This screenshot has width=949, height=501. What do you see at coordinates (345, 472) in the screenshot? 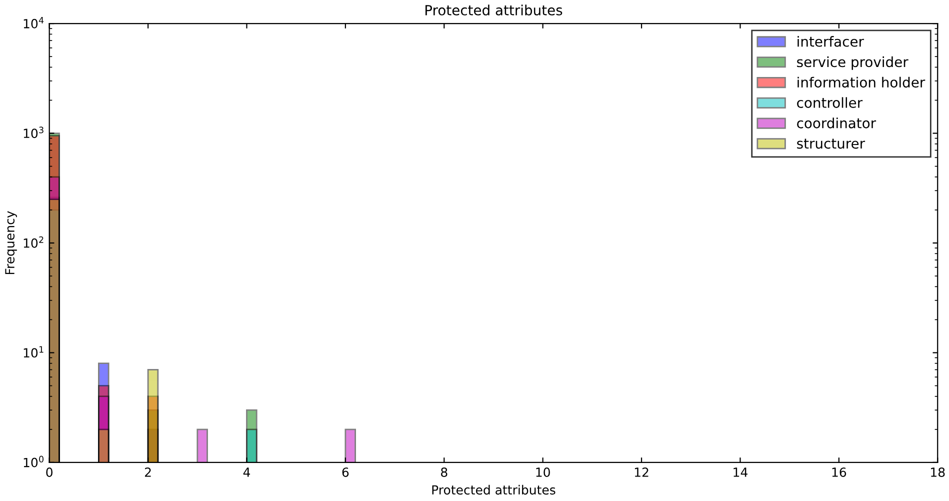
I see `x-tick-label: 6` at bounding box center [345, 472].